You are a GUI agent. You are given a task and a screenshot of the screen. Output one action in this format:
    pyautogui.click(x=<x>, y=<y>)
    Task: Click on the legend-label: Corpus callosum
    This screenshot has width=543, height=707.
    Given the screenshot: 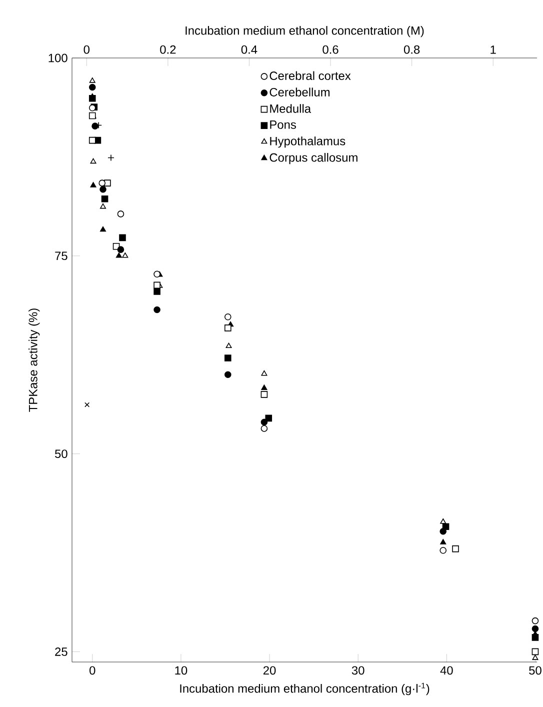 What is the action you would take?
    pyautogui.click(x=314, y=158)
    